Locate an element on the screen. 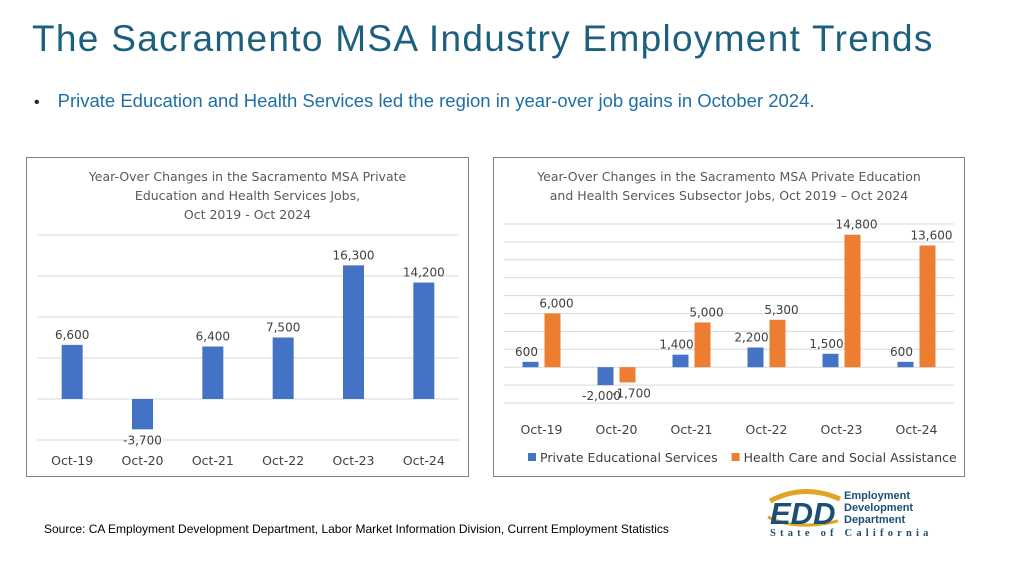  data-label: 6,000 is located at coordinates (556, 304).